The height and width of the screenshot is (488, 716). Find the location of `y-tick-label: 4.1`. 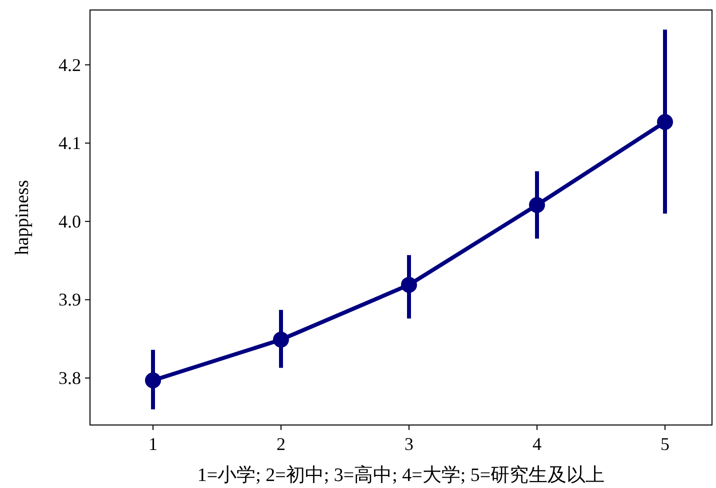

y-tick-label: 4.1 is located at coordinates (69, 143).